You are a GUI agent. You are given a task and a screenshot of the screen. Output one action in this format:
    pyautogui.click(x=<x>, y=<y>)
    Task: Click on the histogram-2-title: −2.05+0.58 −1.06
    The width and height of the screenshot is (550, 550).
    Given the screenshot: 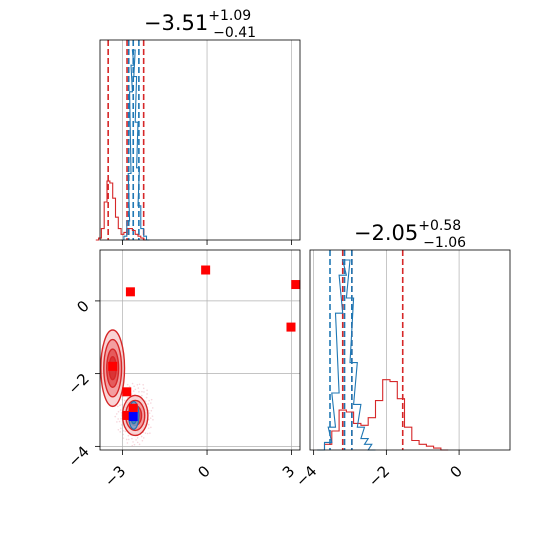 What is the action you would take?
    pyautogui.click(x=410, y=234)
    